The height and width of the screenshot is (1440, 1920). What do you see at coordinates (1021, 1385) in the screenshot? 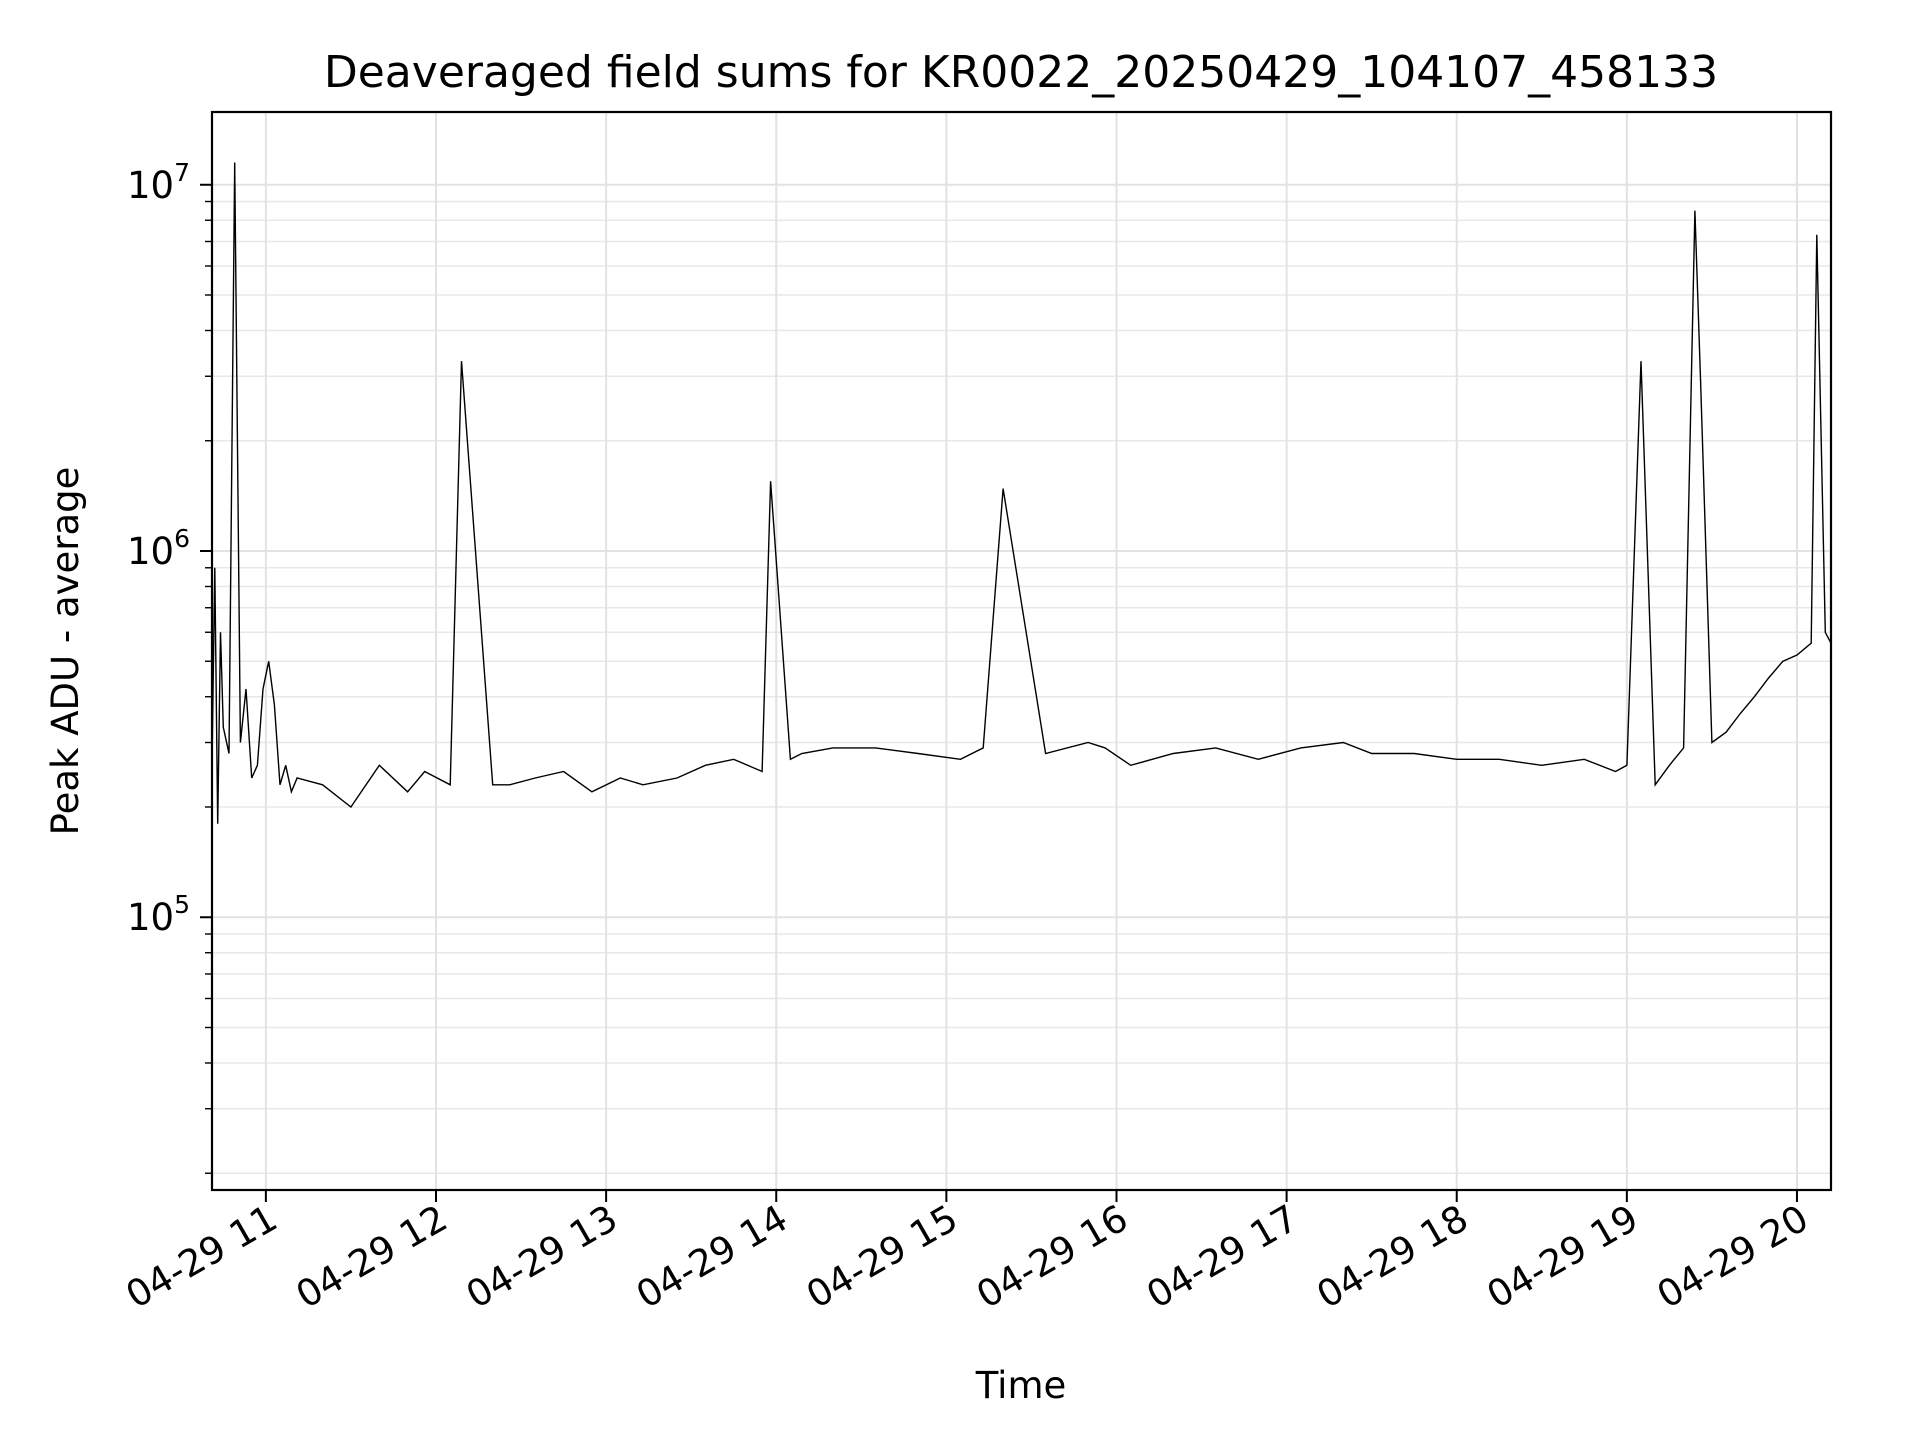
I see `x-axis-label: Time` at bounding box center [1021, 1385].